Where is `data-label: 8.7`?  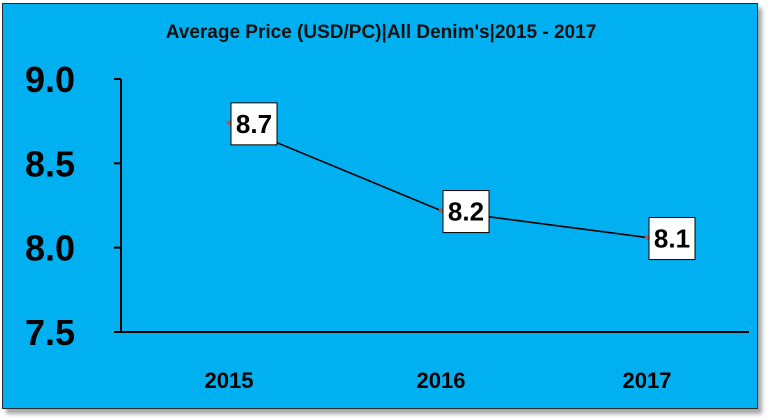 data-label: 8.7 is located at coordinates (254, 124).